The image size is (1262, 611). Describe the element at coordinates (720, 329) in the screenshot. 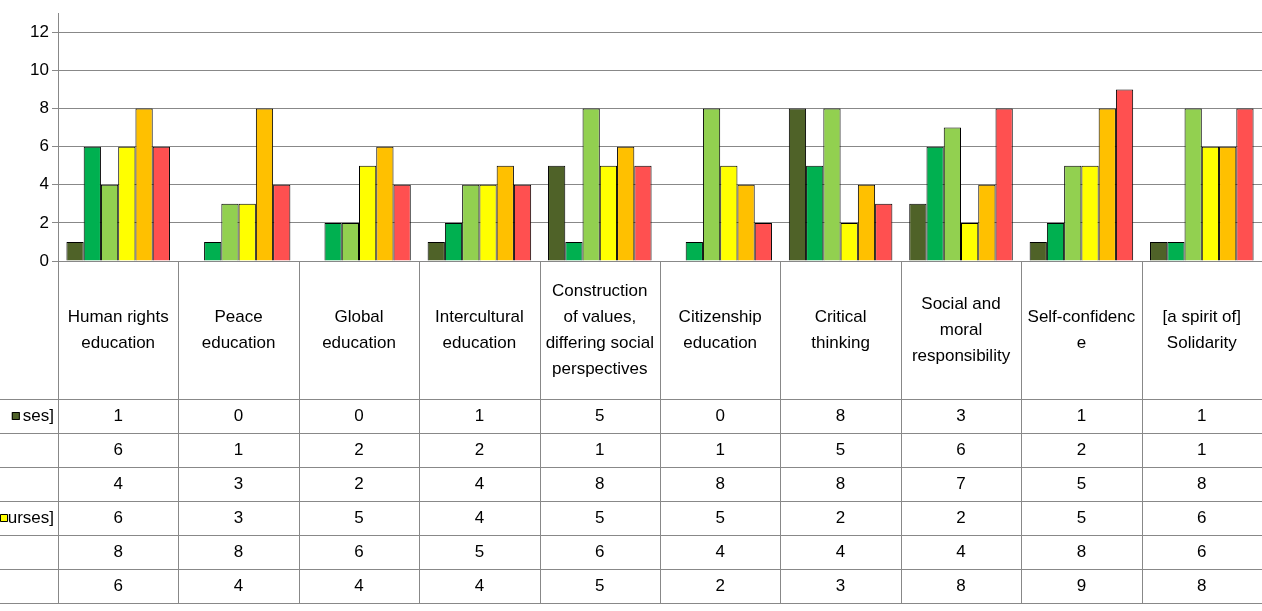

I see `x-tick-label: Citizenship education` at that location.